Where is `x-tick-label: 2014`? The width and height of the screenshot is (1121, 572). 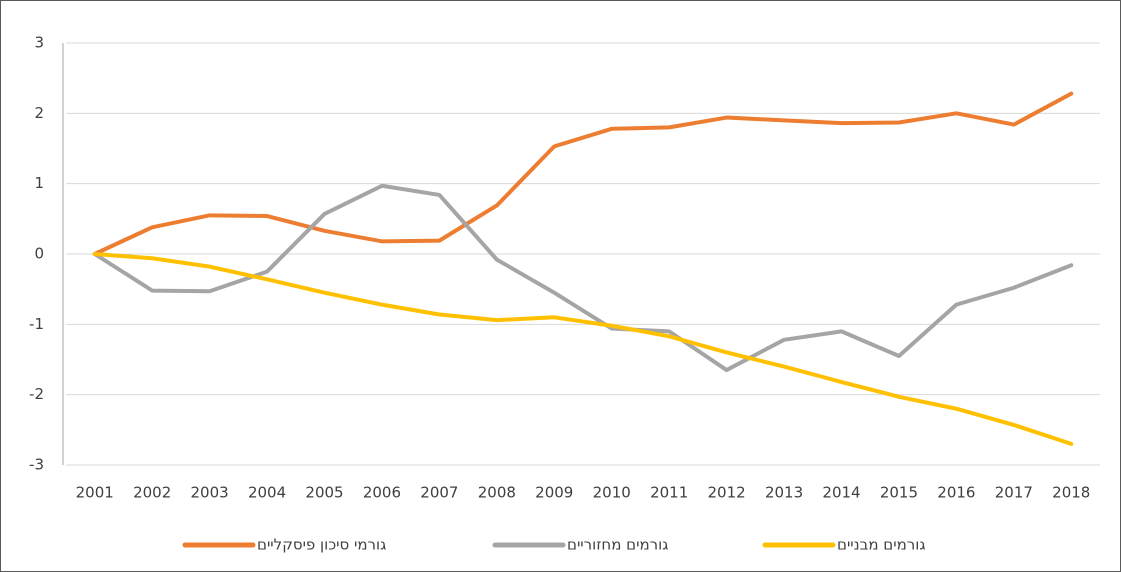
x-tick-label: 2014 is located at coordinates (841, 493).